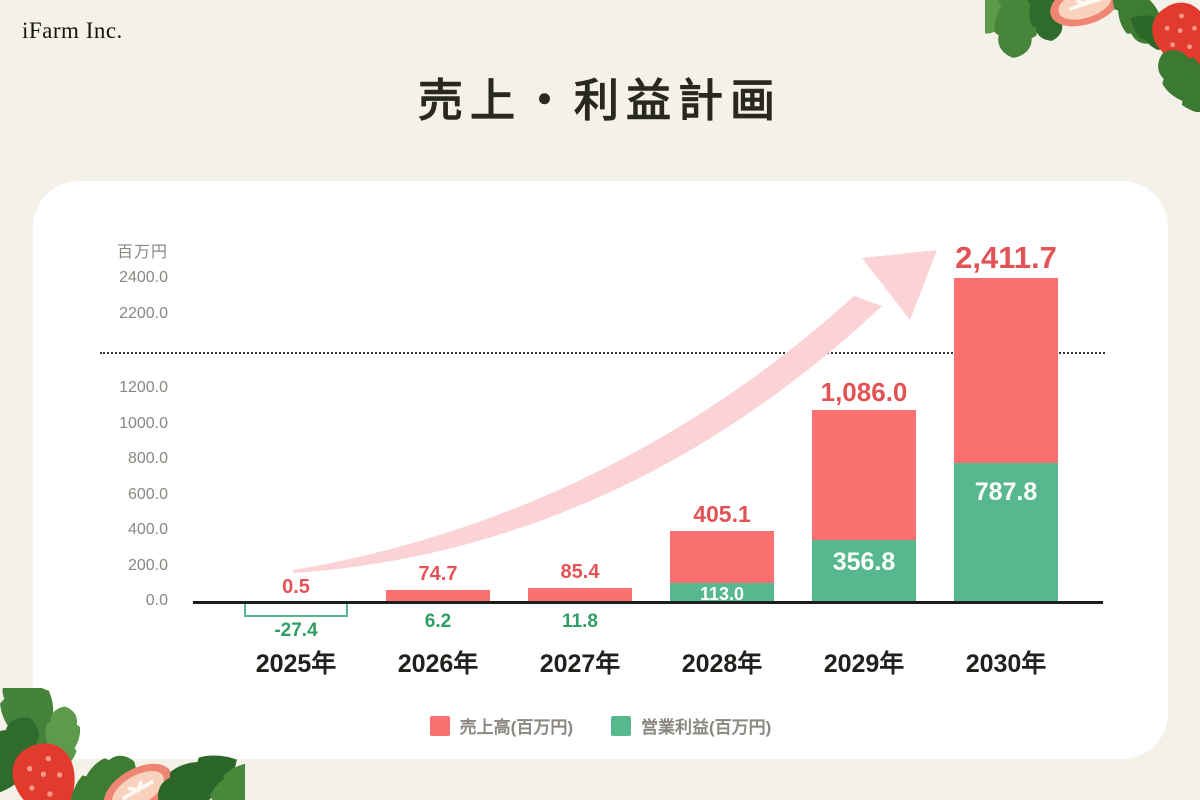 This screenshot has height=800, width=1200. I want to click on bar-label-profit: 113.0, so click(722, 593).